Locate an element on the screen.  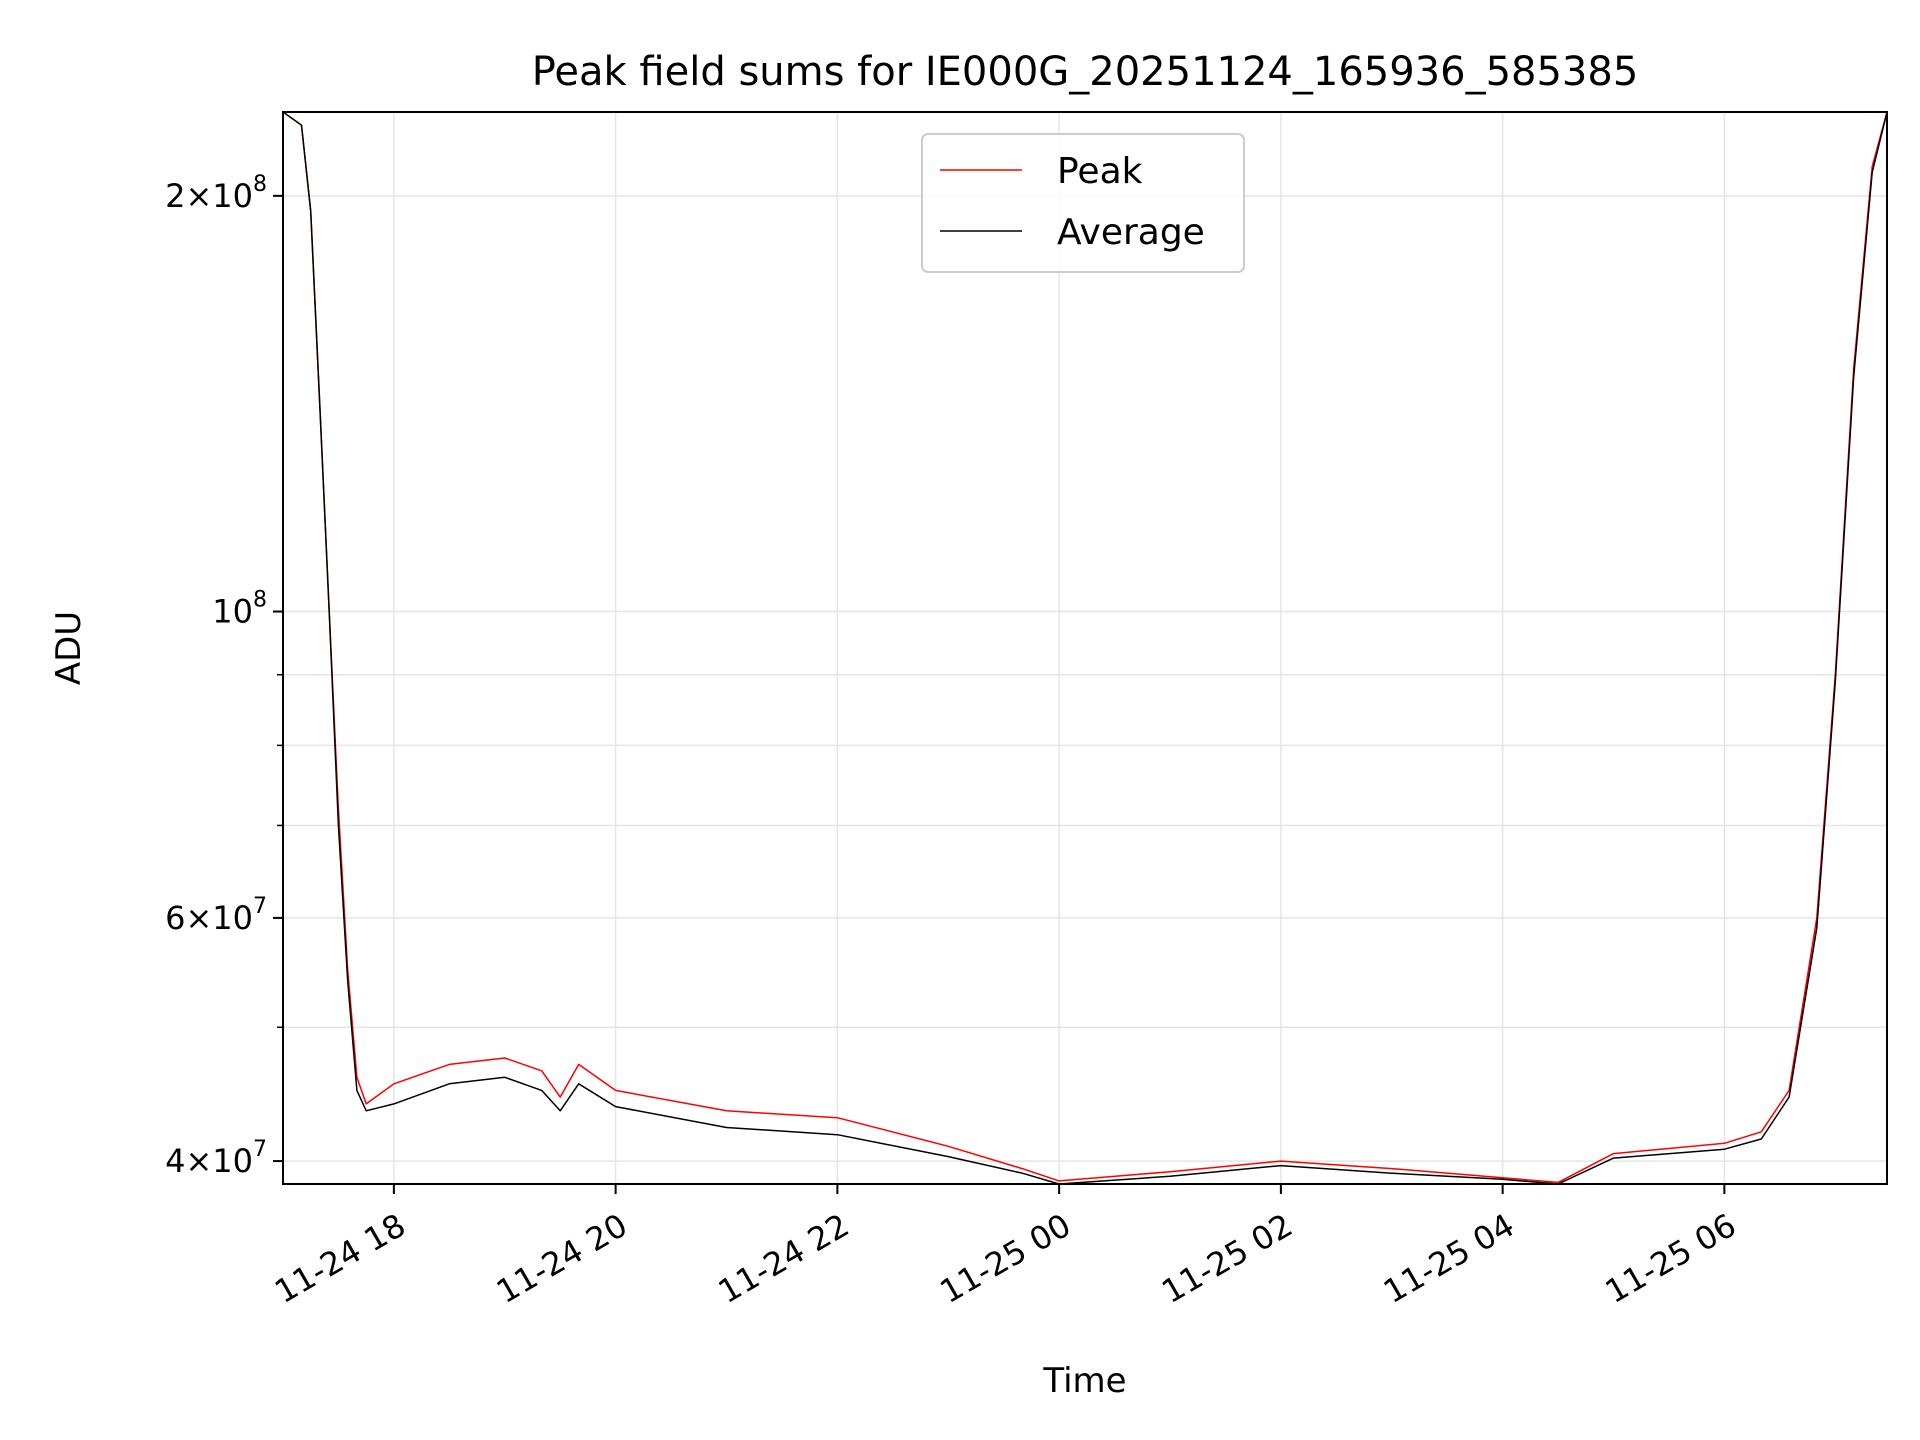
legend-label-peak: Peak is located at coordinates (1100, 171).